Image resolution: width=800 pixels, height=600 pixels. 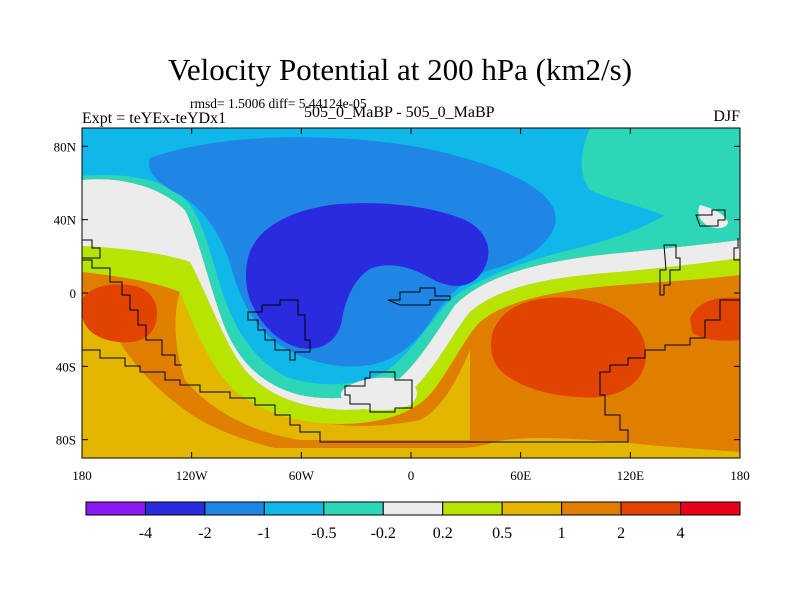 I want to click on y-tick-label: 80S, so click(x=66, y=440).